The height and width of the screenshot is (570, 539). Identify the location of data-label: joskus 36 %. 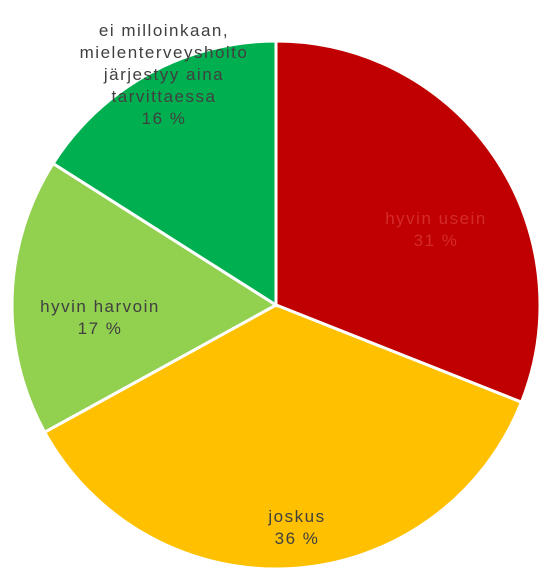
(297, 528).